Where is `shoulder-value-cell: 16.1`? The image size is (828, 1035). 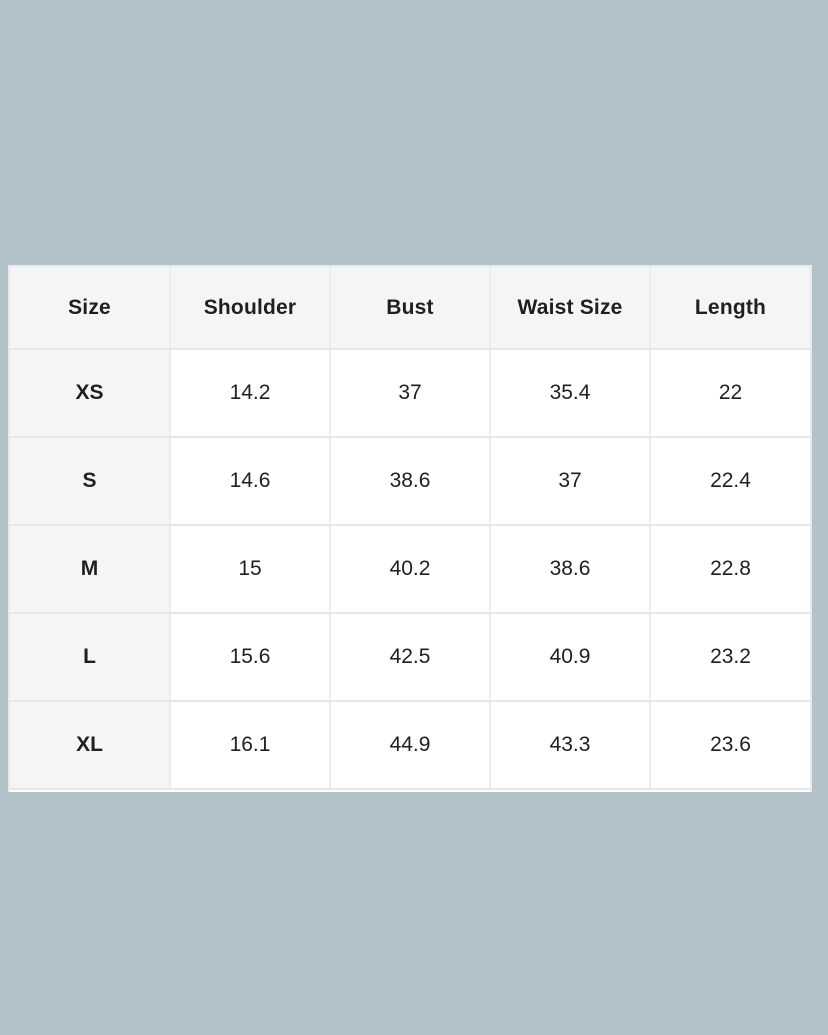 shoulder-value-cell: 16.1 is located at coordinates (250, 745).